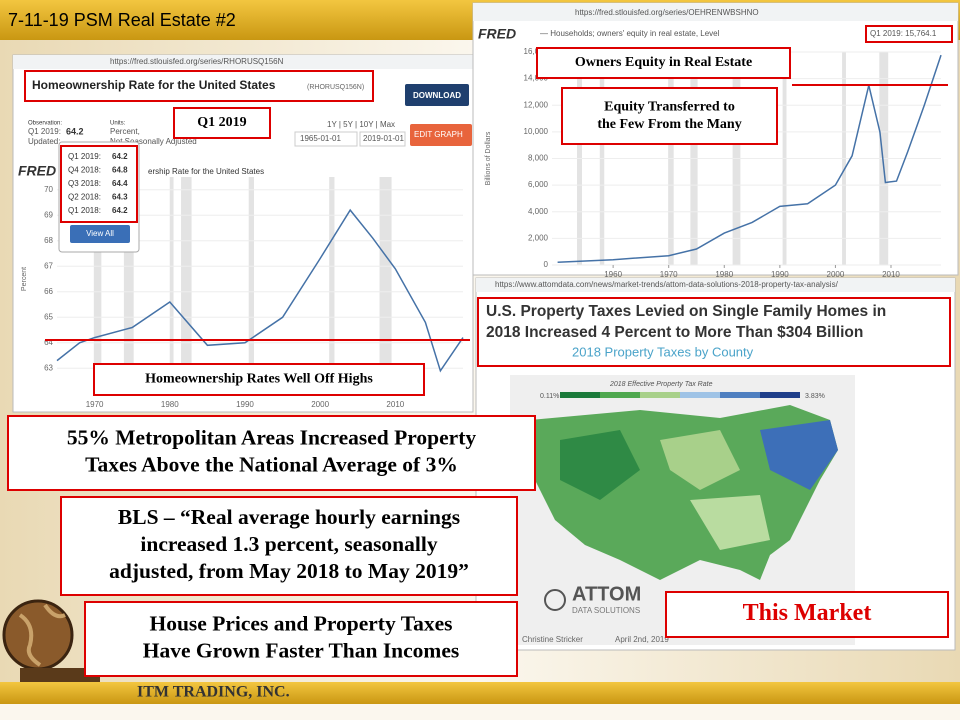 This screenshot has height=720, width=960. Describe the element at coordinates (84, 170) in the screenshot. I see `table-period: Q4 2018:` at that location.